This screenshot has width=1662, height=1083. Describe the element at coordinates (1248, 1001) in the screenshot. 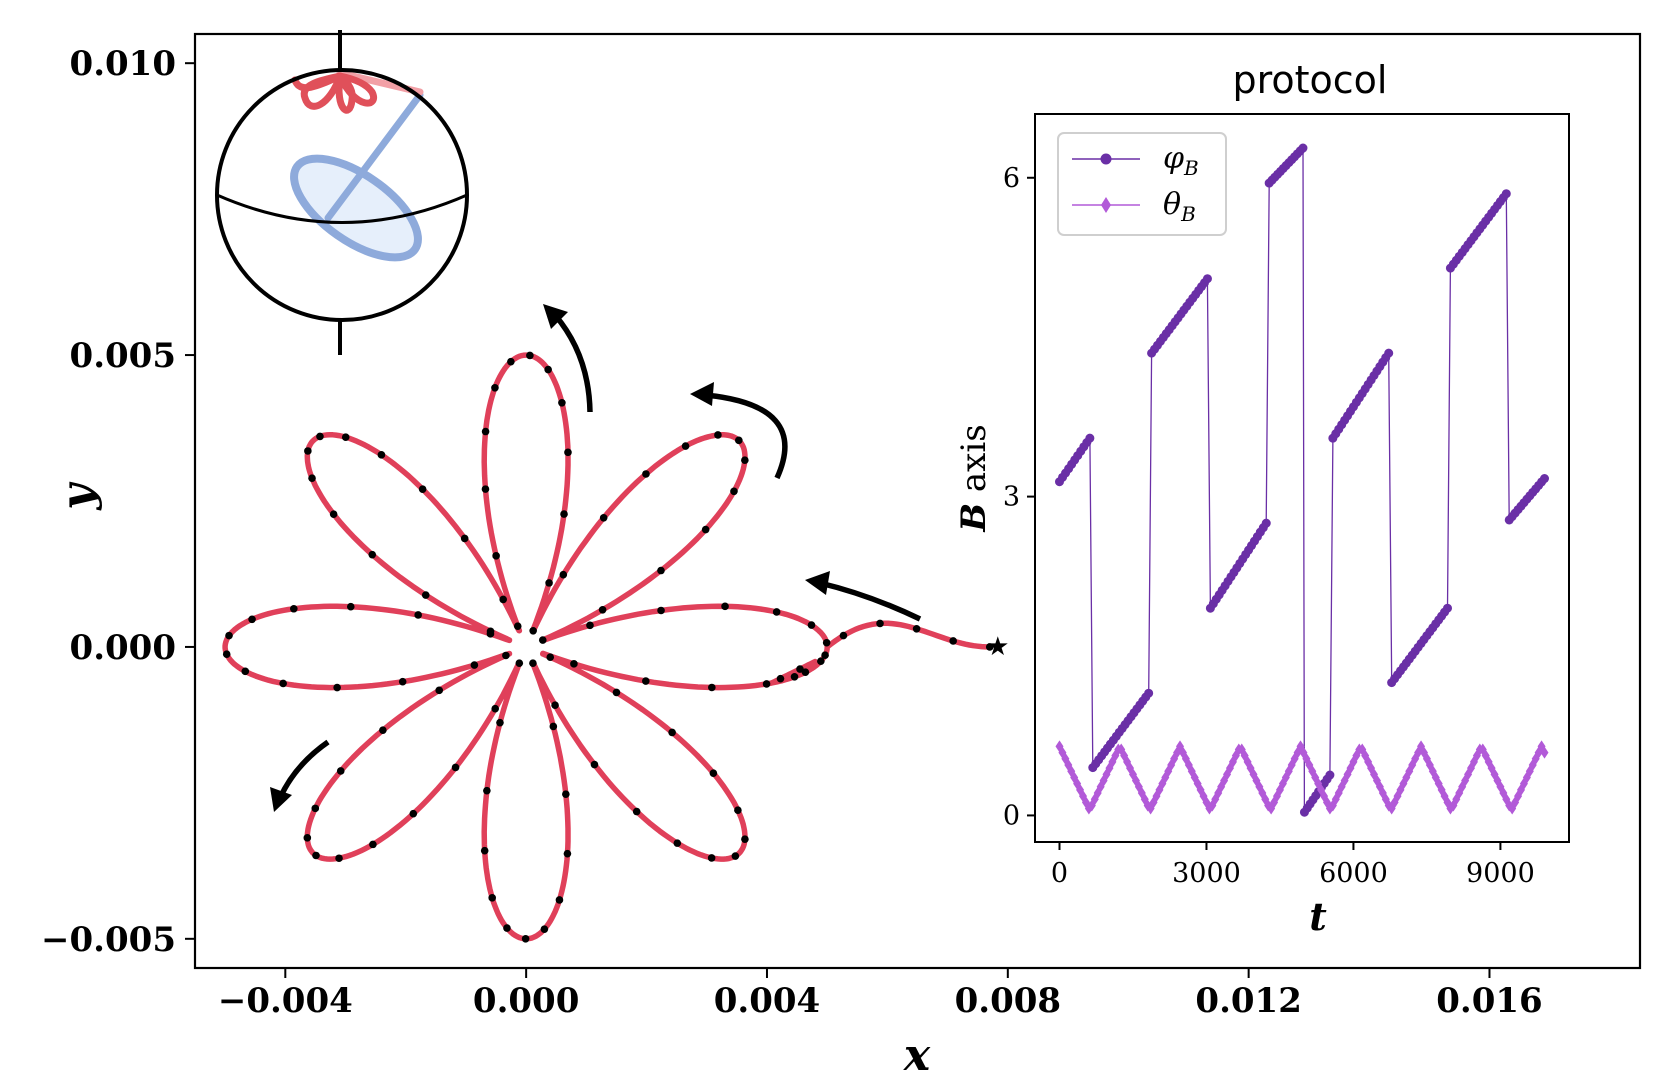

I see `main-x-tick-label: 0.012` at that location.